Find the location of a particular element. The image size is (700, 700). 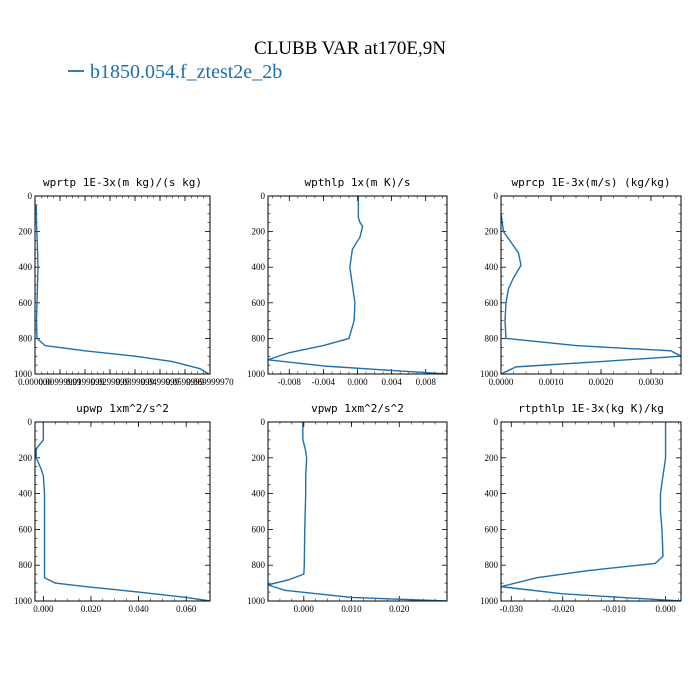

figure-title: CLUBB VAR at170E,9N is located at coordinates (350, 48).